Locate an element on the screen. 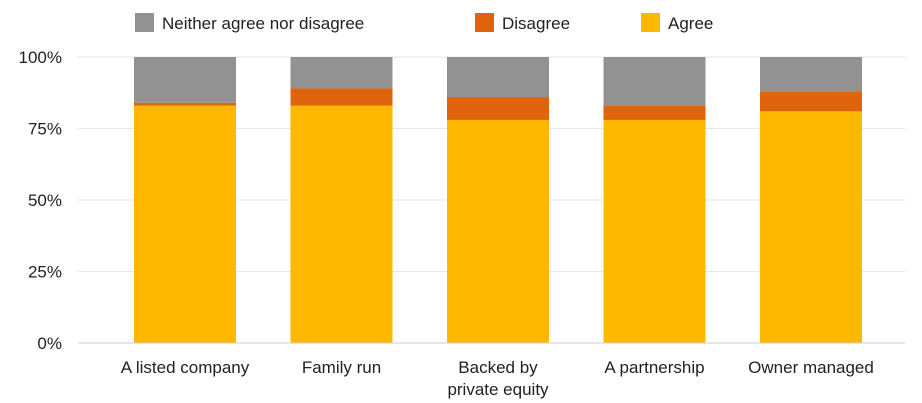 This screenshot has width=922, height=403. bar-disagree-a-listed-company is located at coordinates (185, 104).